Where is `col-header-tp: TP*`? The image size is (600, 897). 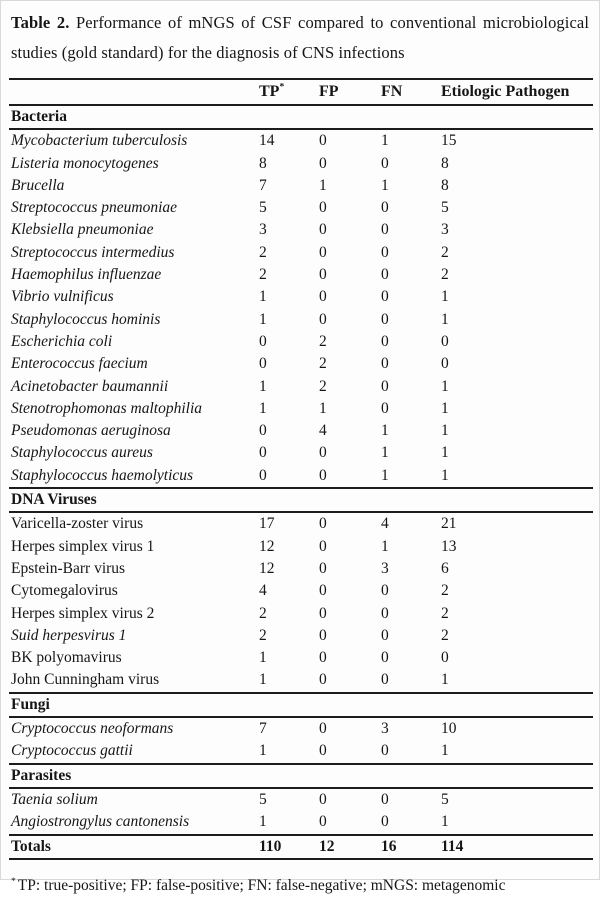
col-header-tp: TP* is located at coordinates (281, 92).